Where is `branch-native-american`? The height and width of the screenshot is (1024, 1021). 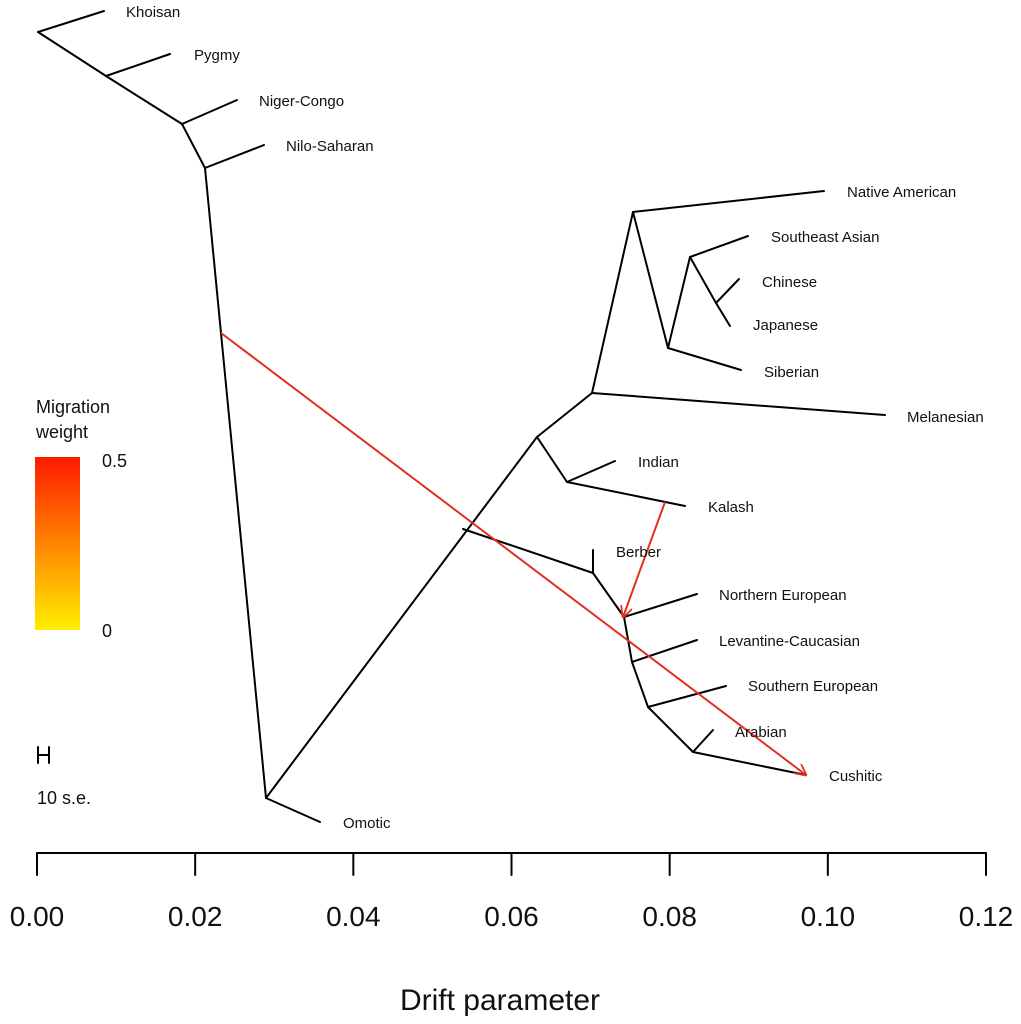
branch-native-american is located at coordinates (728, 201).